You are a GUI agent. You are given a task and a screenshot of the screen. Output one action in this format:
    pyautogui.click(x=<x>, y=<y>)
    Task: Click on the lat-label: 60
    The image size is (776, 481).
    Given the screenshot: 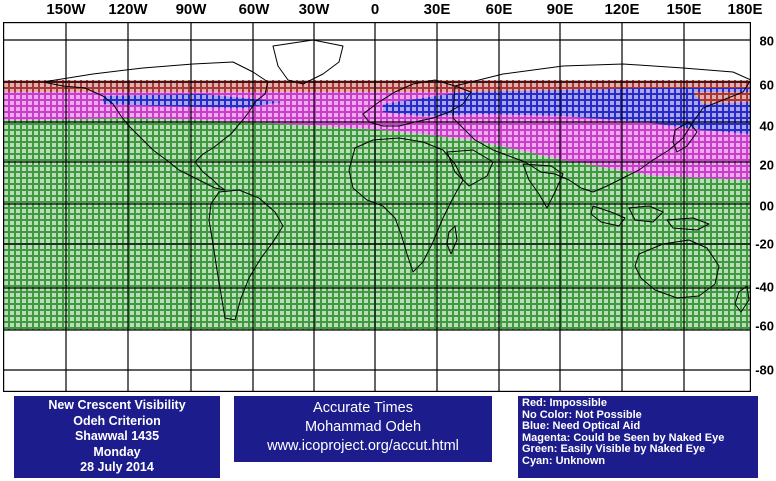 What is the action you would take?
    pyautogui.click(x=766, y=85)
    